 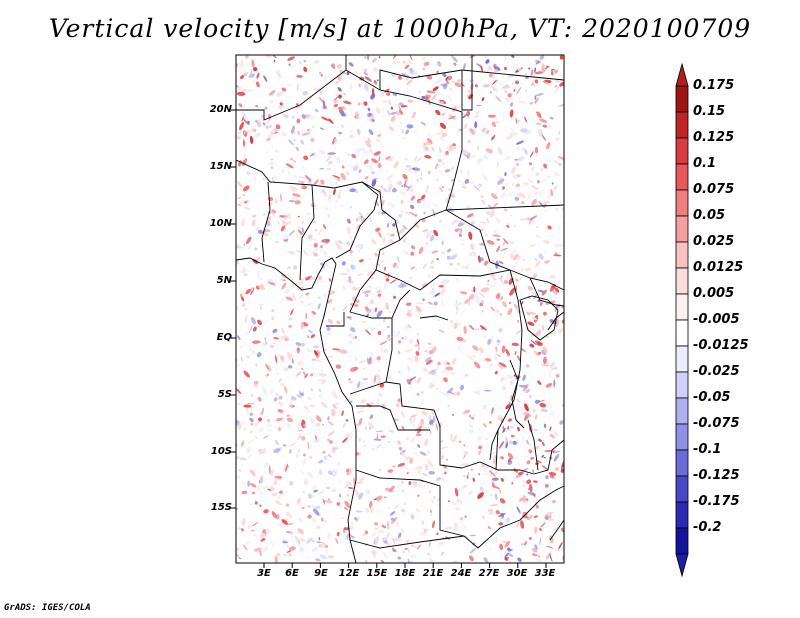 What do you see at coordinates (533, 445) in the screenshot?
I see `lake` at bounding box center [533, 445].